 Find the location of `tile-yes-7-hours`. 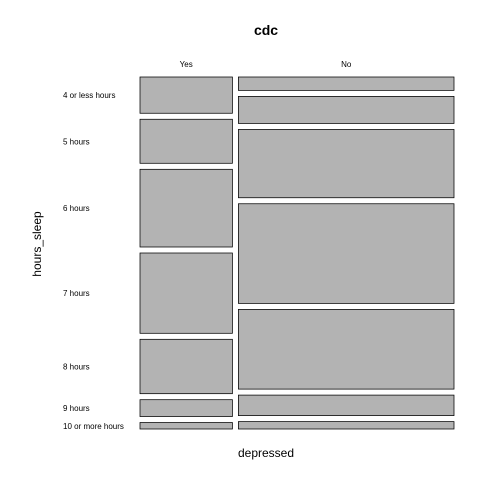

tile-yes-7-hours is located at coordinates (186, 293).